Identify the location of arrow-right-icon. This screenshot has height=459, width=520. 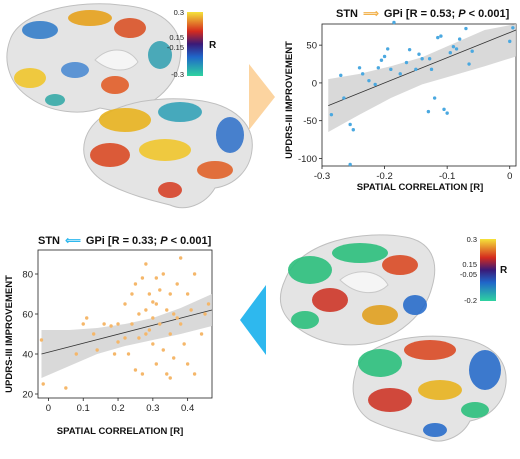
(262, 97).